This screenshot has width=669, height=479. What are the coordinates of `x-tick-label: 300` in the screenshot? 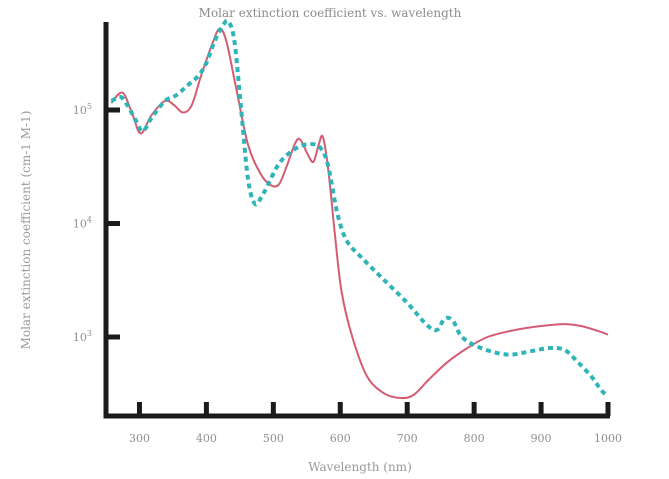 It's located at (139, 438).